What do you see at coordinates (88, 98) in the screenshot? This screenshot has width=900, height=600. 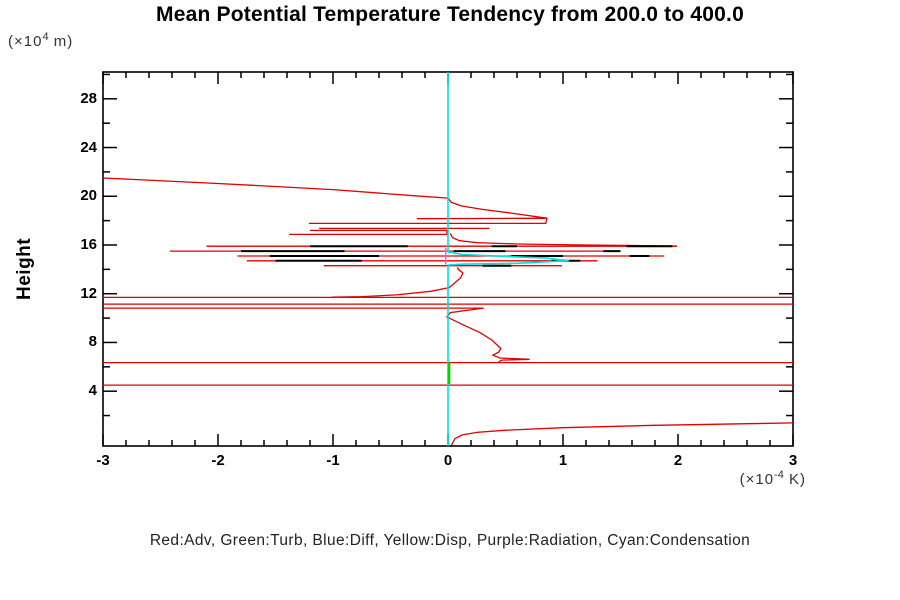 I see `y-tick-label: 28` at bounding box center [88, 98].